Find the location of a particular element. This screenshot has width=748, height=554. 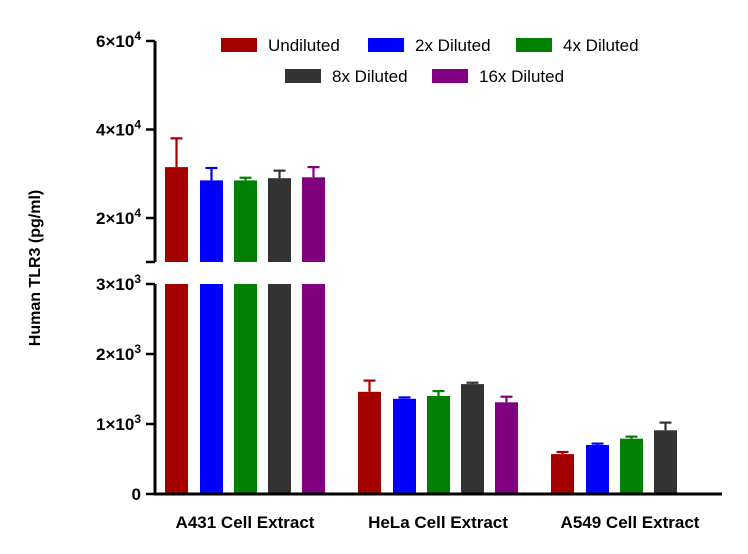

legend-label: 16x Diluted is located at coordinates (521, 76).